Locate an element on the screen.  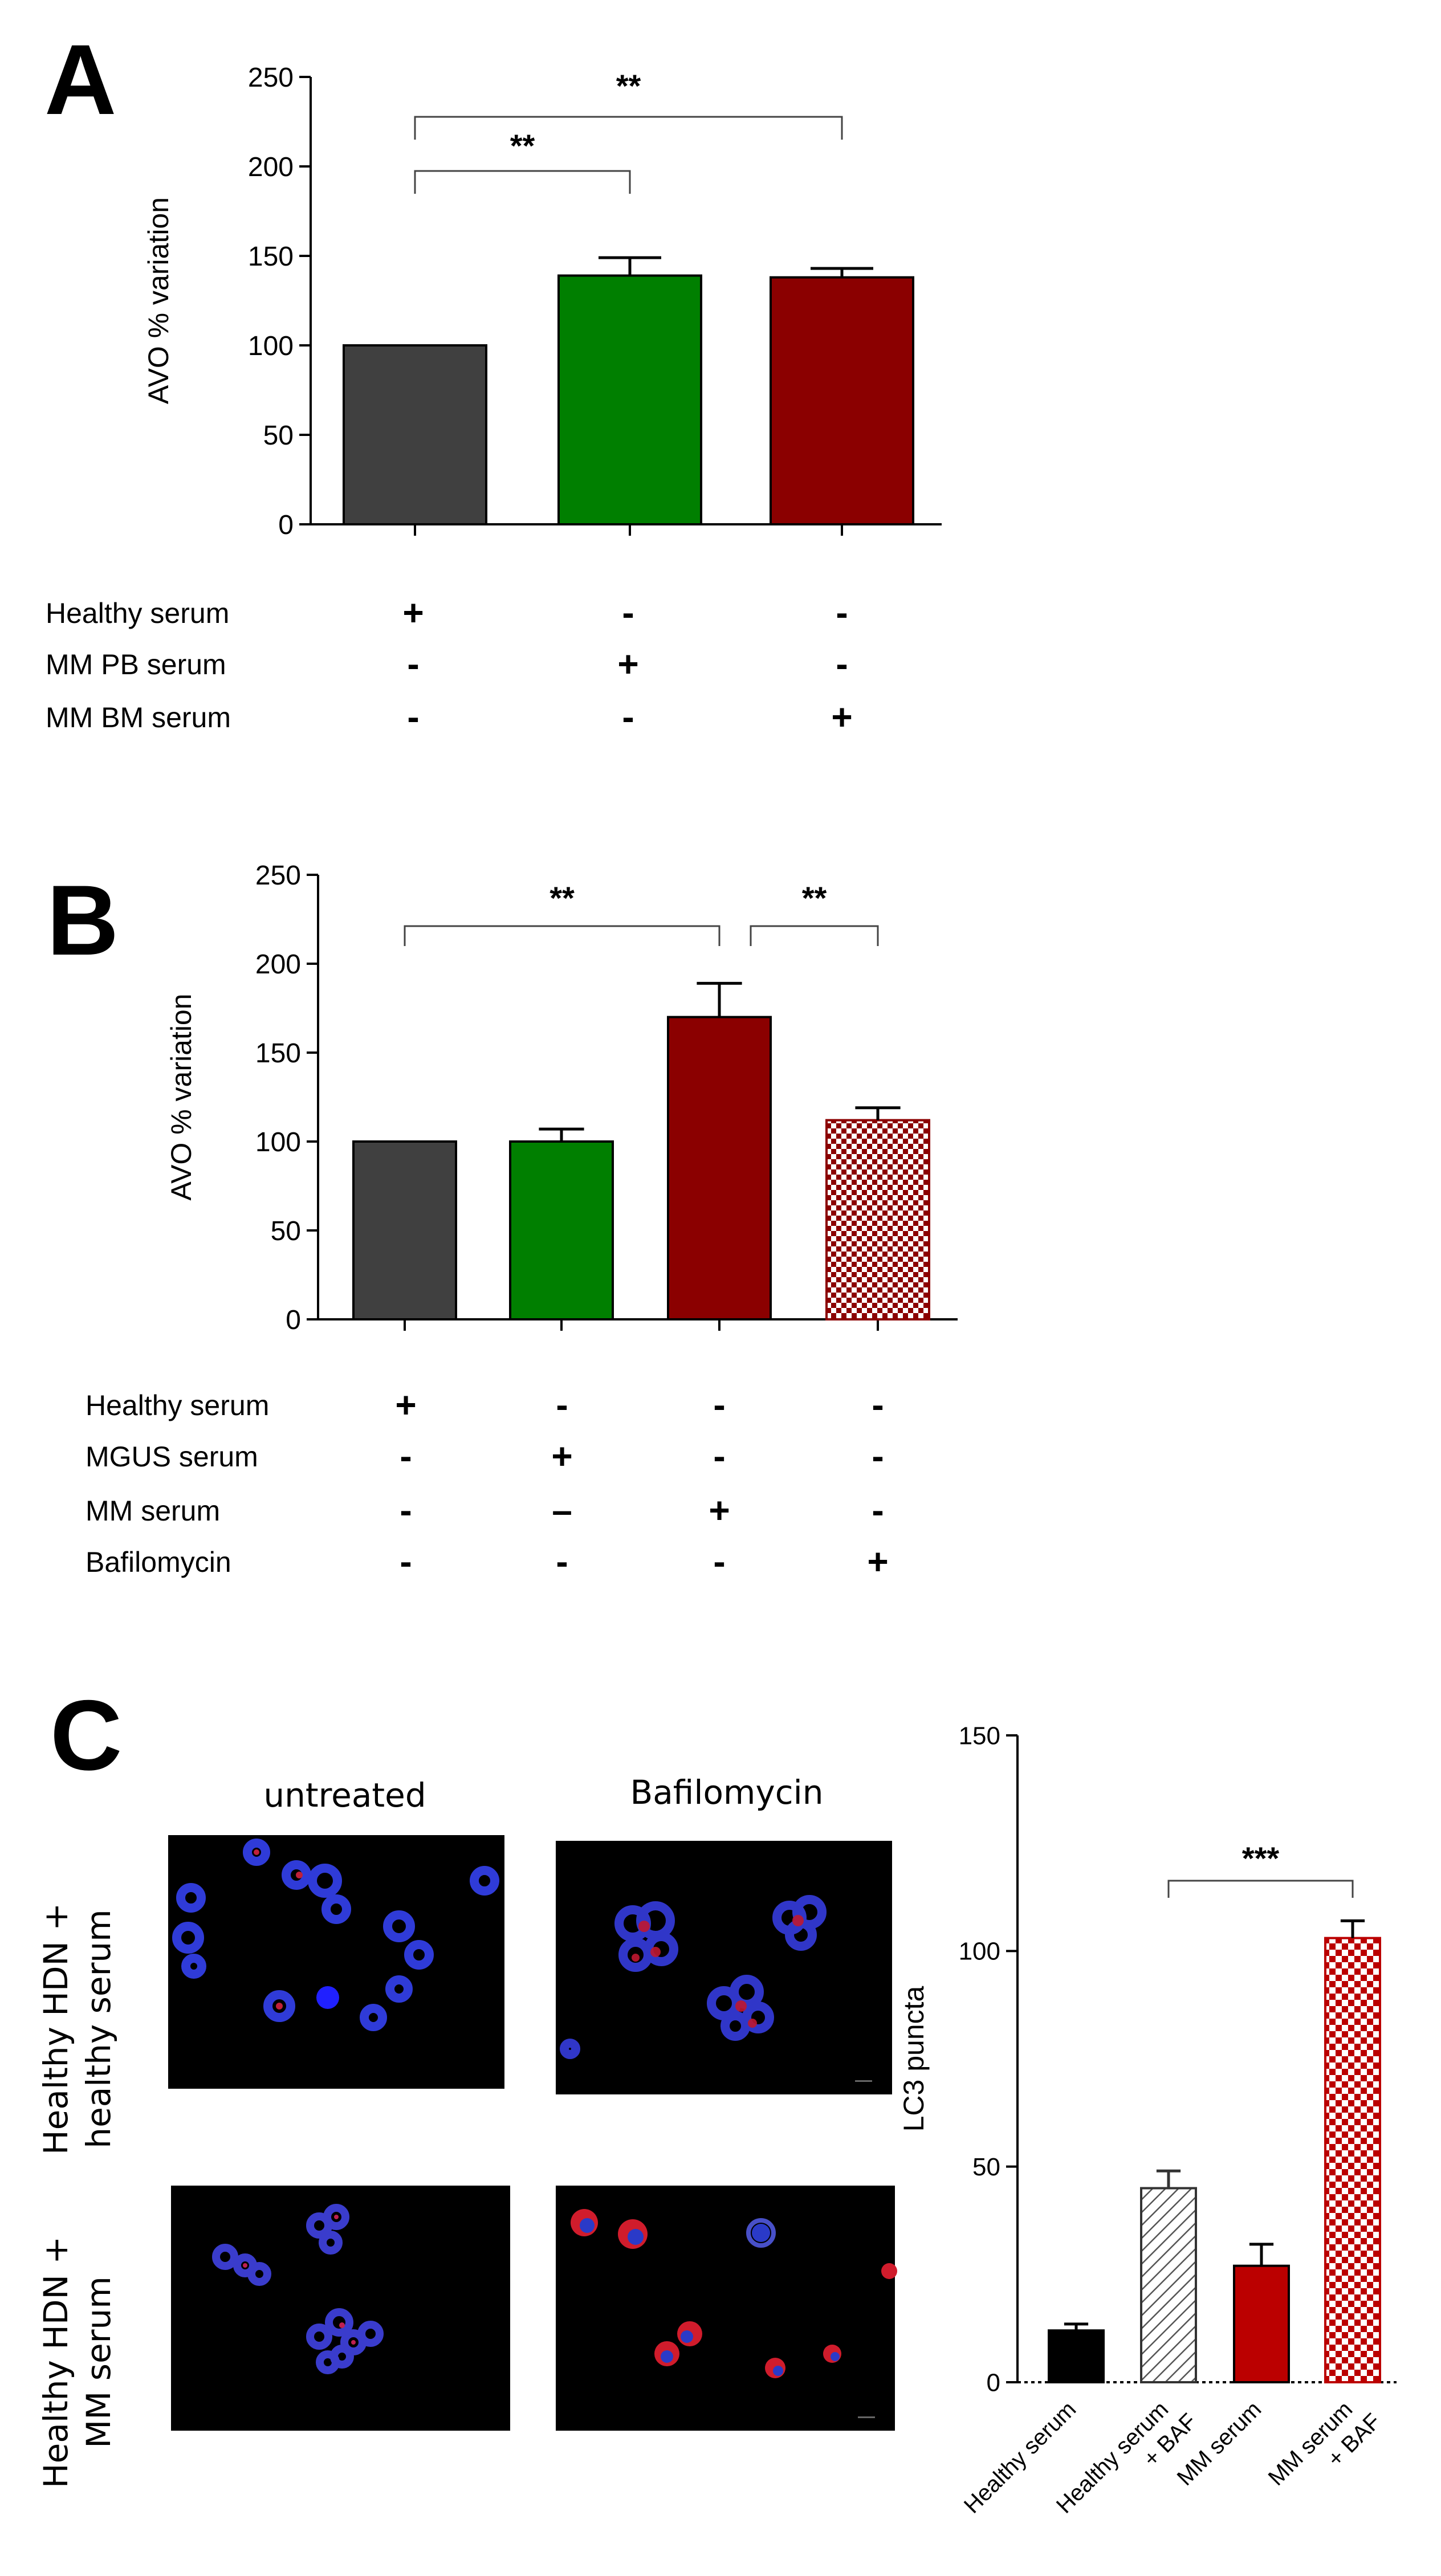
significance-label: *** is located at coordinates (1261, 1858).